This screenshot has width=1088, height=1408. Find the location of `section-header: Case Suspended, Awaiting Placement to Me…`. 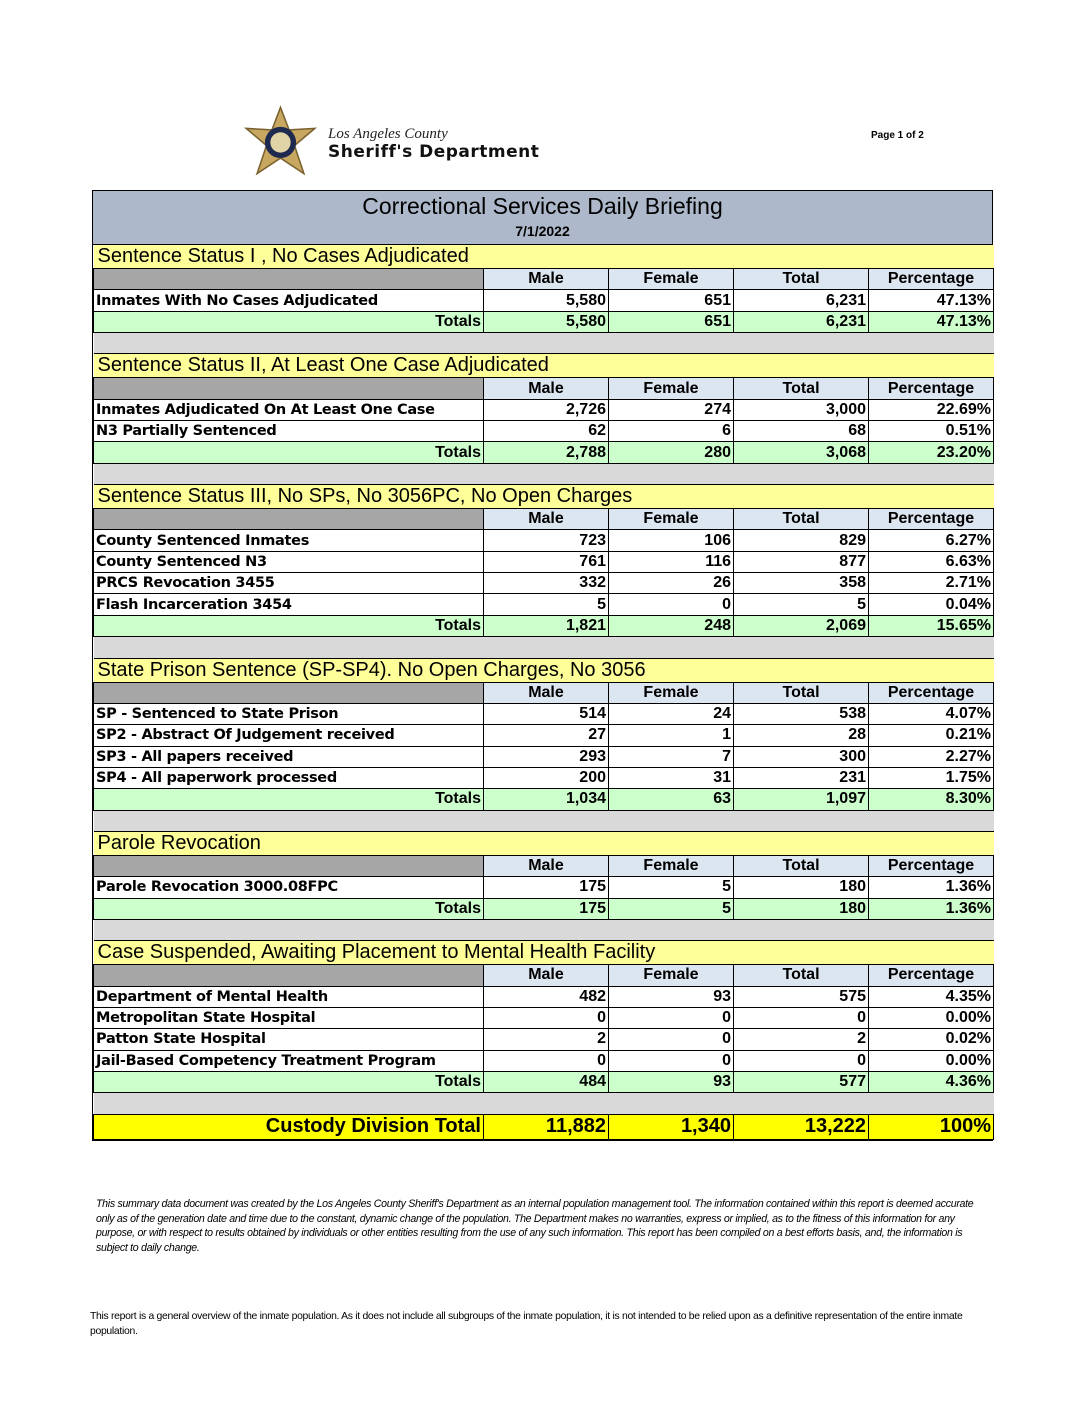

section-header: Case Suspended, Awaiting Placement to Me… is located at coordinates (543, 953).